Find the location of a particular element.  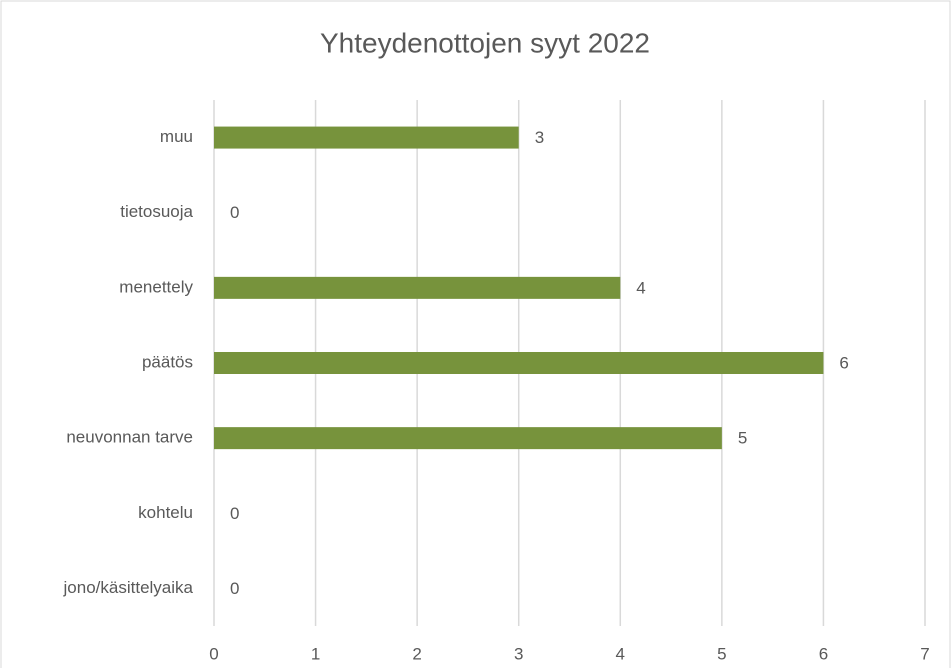

x-tick-label: 0 is located at coordinates (213, 653).